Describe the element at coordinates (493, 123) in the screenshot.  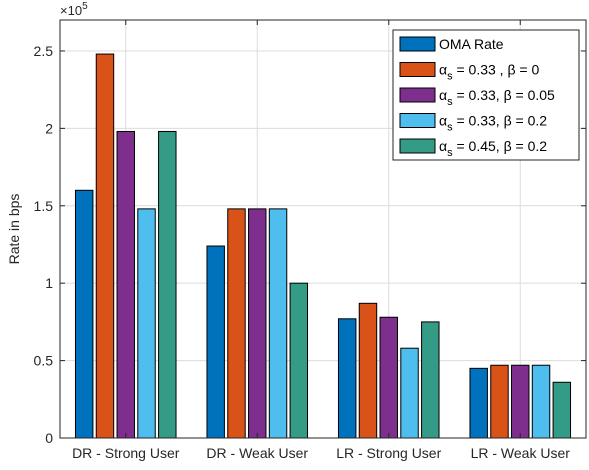
I see `legend-label: αs = 0.33, β = 0.2` at that location.